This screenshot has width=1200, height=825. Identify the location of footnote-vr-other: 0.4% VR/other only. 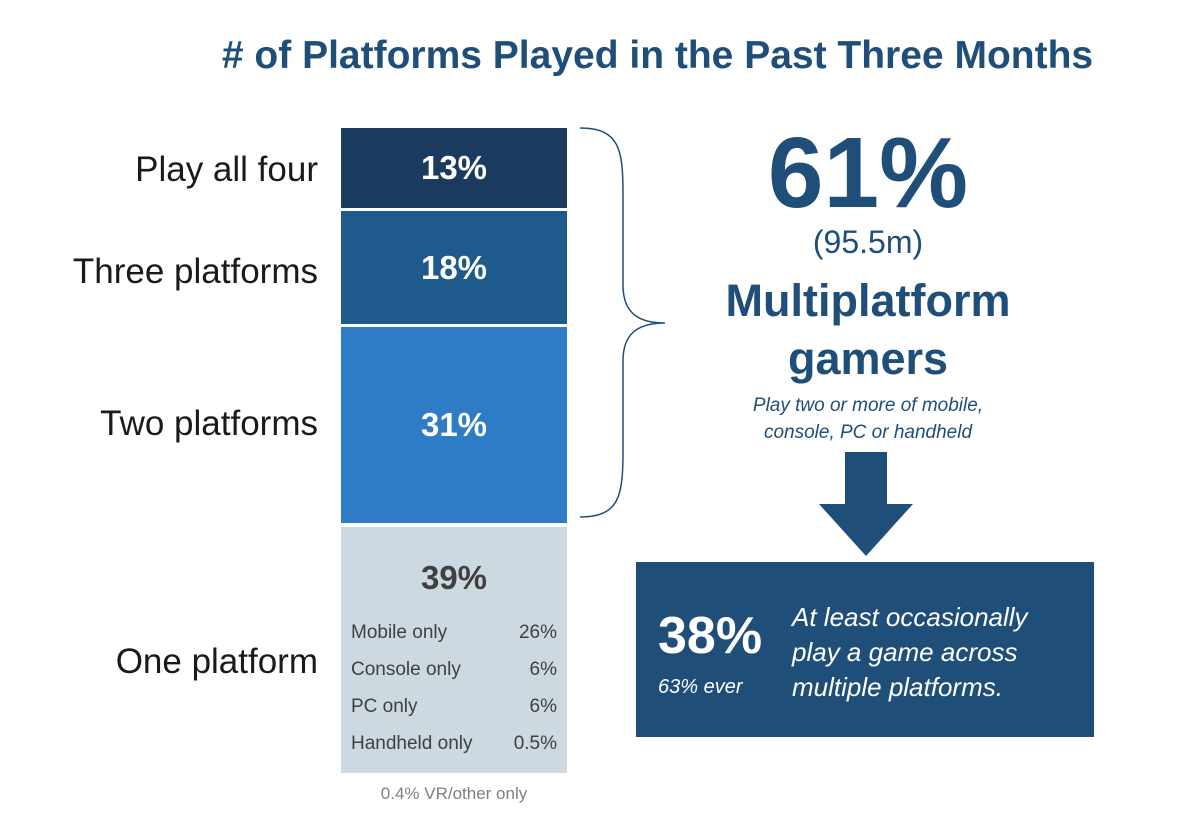
(454, 793).